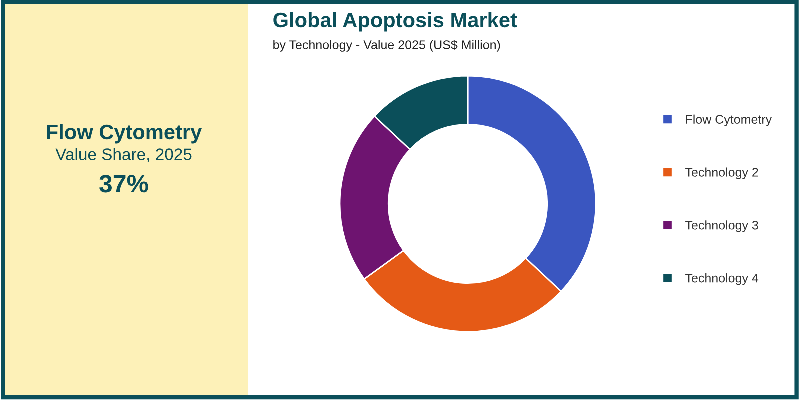 Image resolution: width=800 pixels, height=400 pixels. Describe the element at coordinates (387, 46) in the screenshot. I see `chart-subtitle: by Technology - Value 2025 (US$ Million)` at that location.